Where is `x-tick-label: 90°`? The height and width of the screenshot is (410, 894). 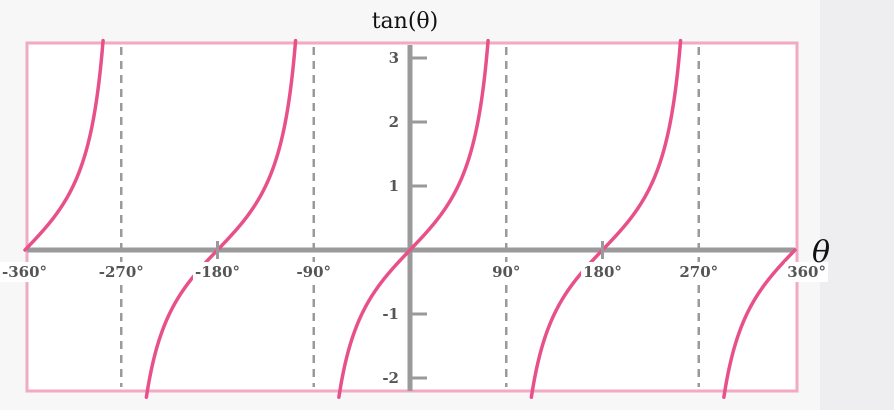 x-tick-label: 90° is located at coordinates (506, 272).